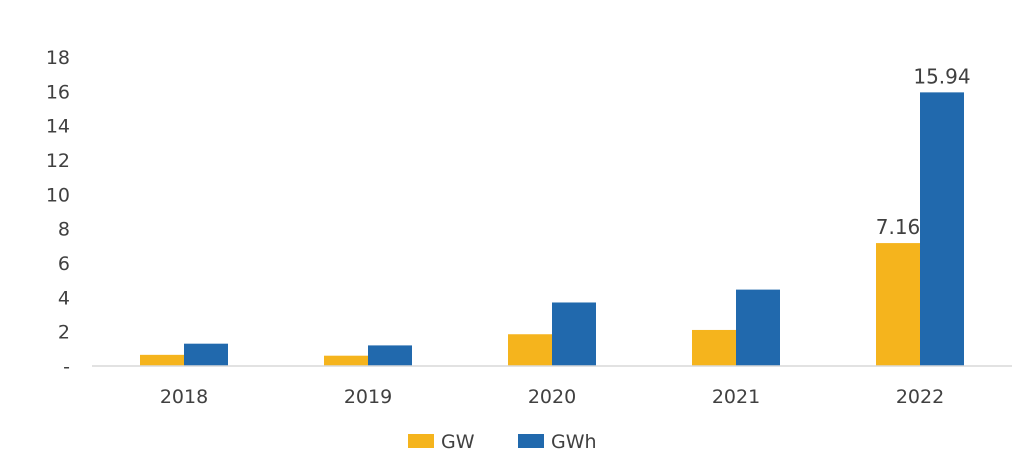 Image resolution: width=1035 pixels, height=456 pixels. Describe the element at coordinates (58, 92) in the screenshot. I see `y-tick-label: 16` at that location.